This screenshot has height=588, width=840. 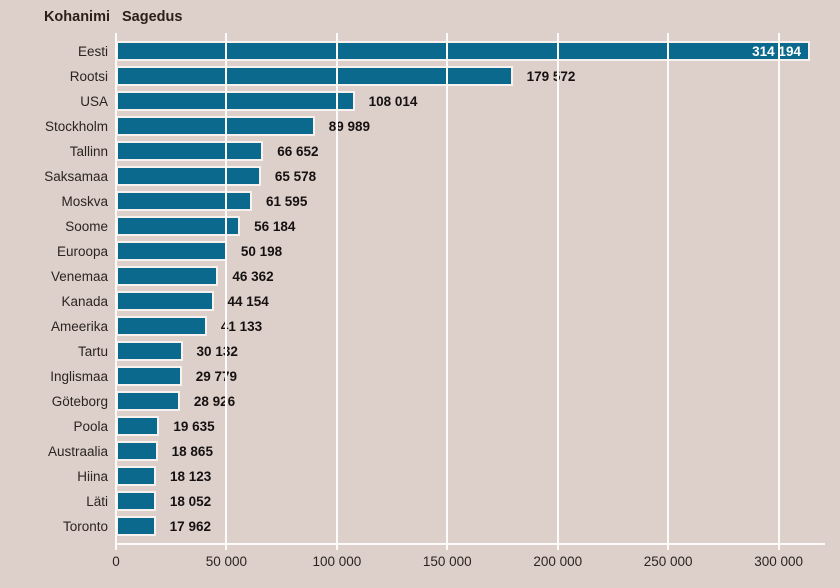 I want to click on category-label: Göteborg, so click(x=79, y=401).